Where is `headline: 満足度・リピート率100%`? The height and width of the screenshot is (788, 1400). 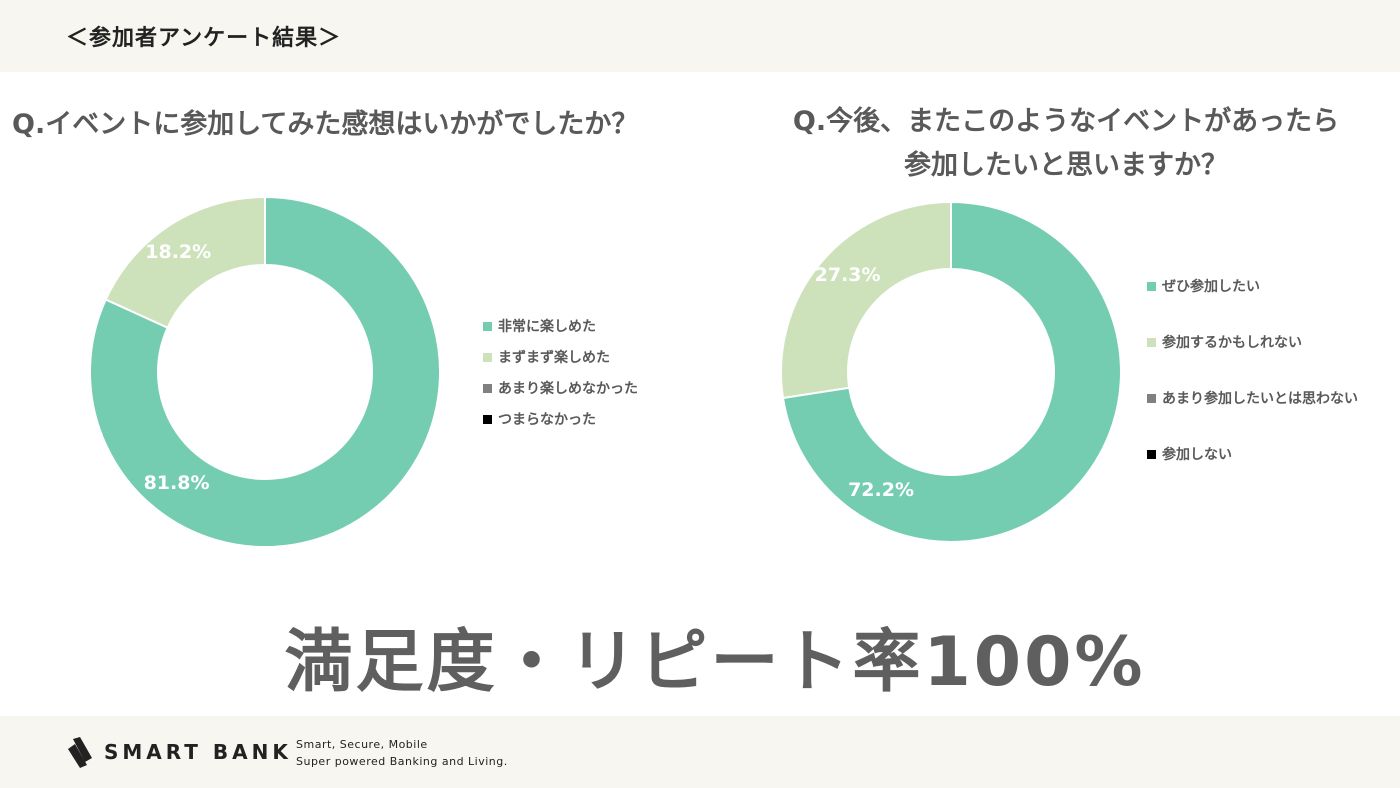
headline: 満足度・リピート率100% is located at coordinates (715, 662).